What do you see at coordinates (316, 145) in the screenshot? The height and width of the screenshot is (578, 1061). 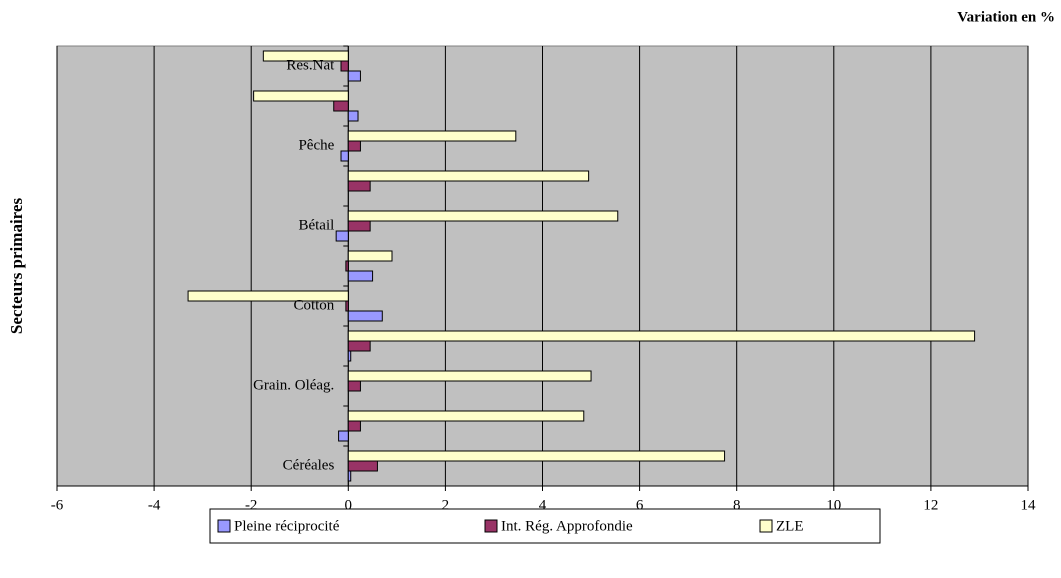 I see `y-tick-label: Pêche` at bounding box center [316, 145].